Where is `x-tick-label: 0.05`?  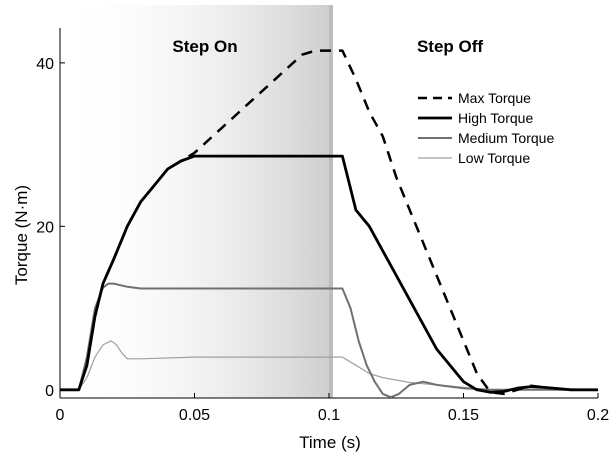
x-tick-label: 0.05 is located at coordinates (194, 415).